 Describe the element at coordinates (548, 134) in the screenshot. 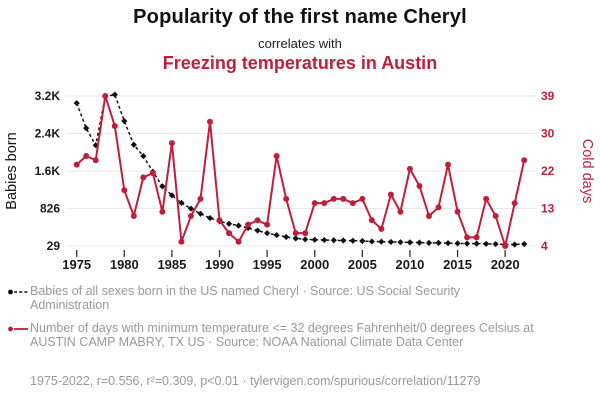

I see `svg-text: 30` at that location.